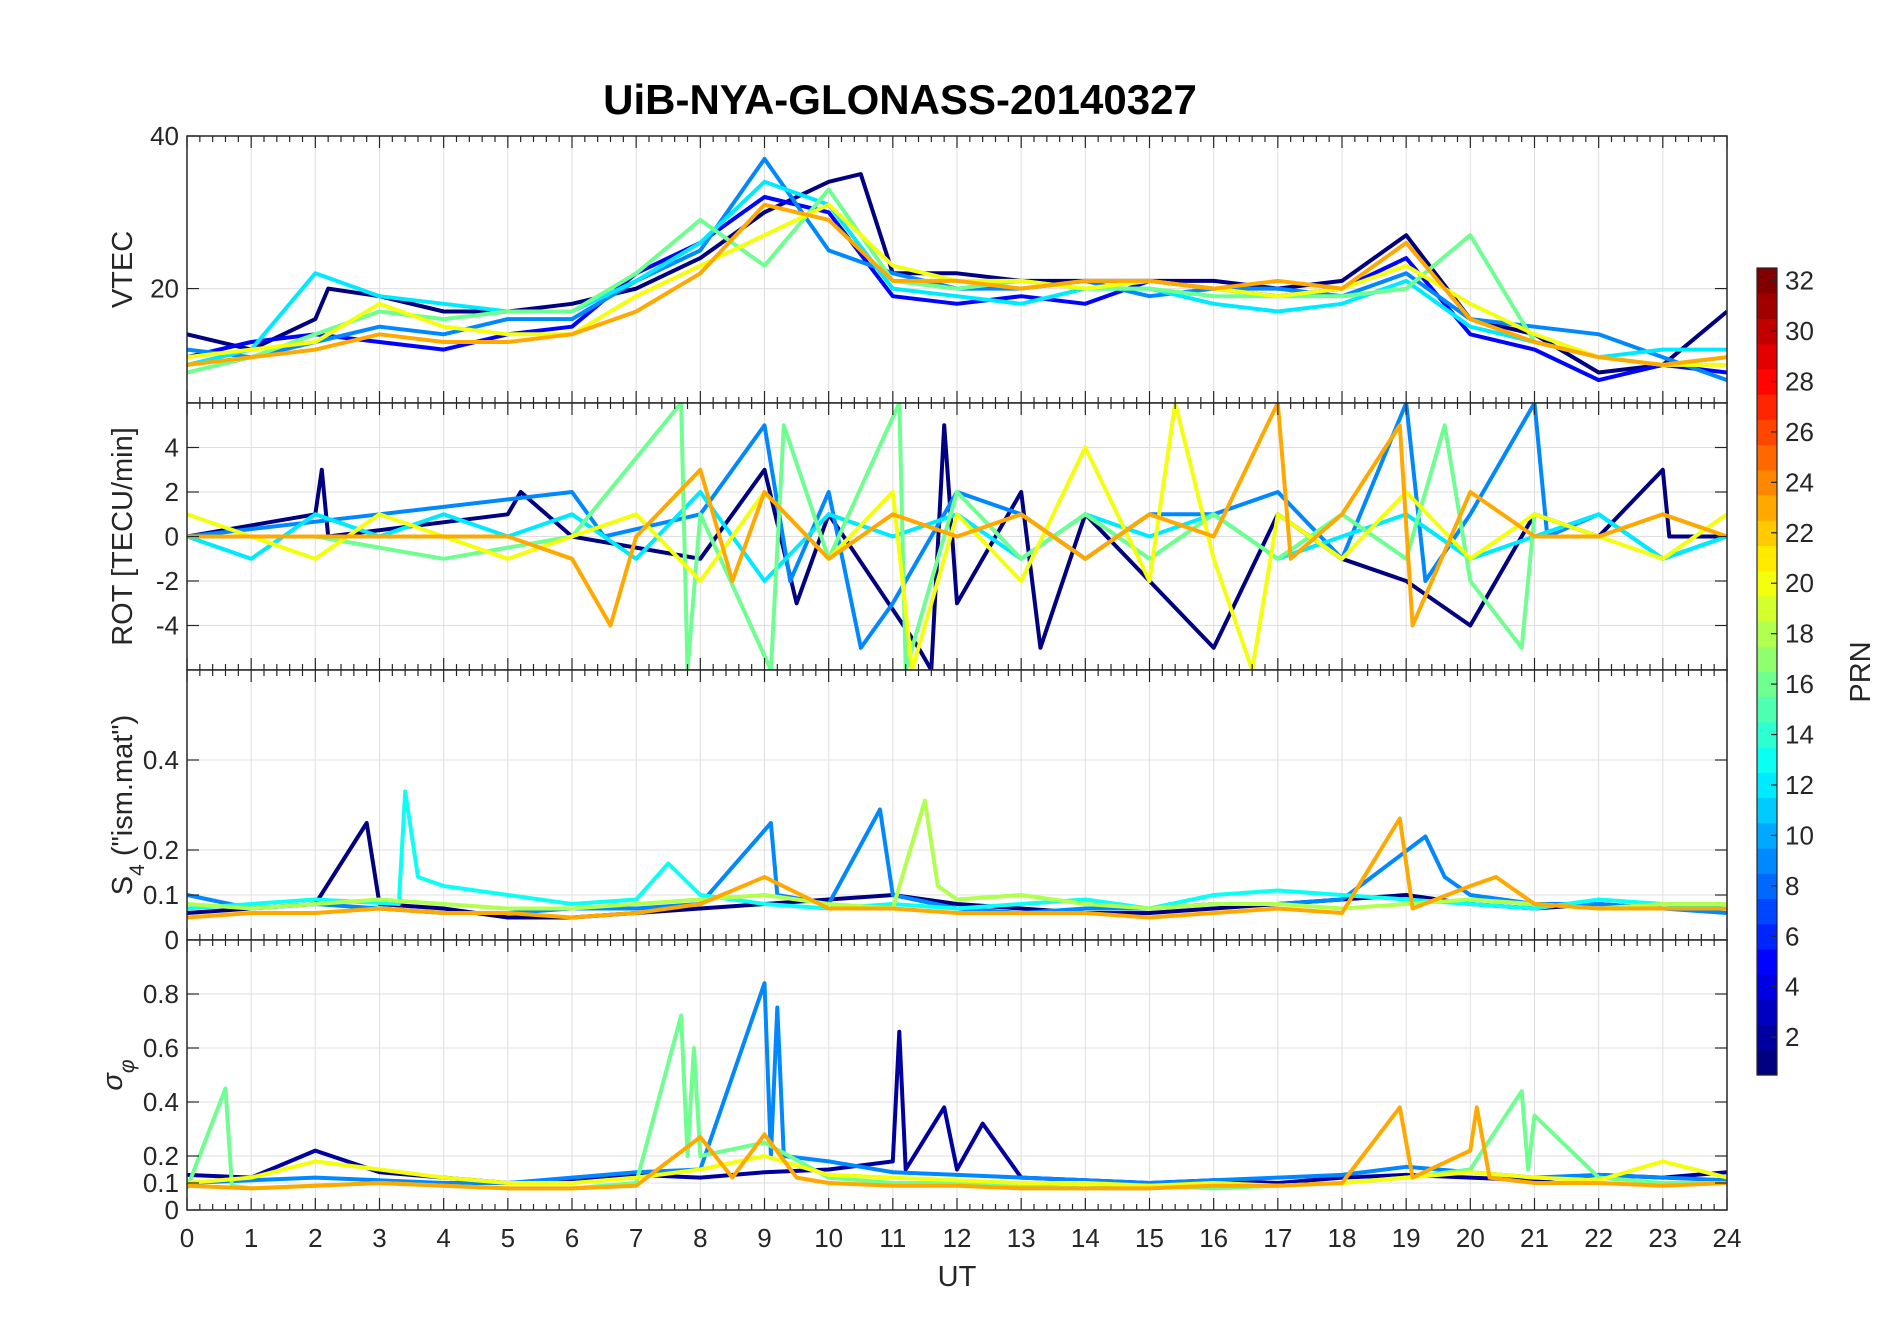 The height and width of the screenshot is (1330, 1902). Describe the element at coordinates (1792, 1037) in the screenshot. I see `colorbar-tick-label: 2` at that location.